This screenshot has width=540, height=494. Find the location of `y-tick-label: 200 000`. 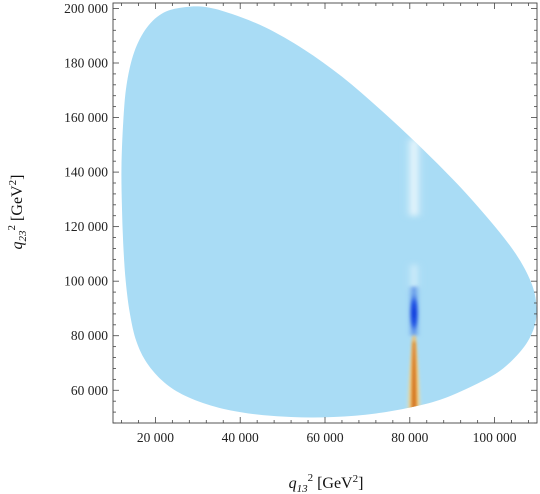

y-tick-label: 200 000 is located at coordinates (86, 8).